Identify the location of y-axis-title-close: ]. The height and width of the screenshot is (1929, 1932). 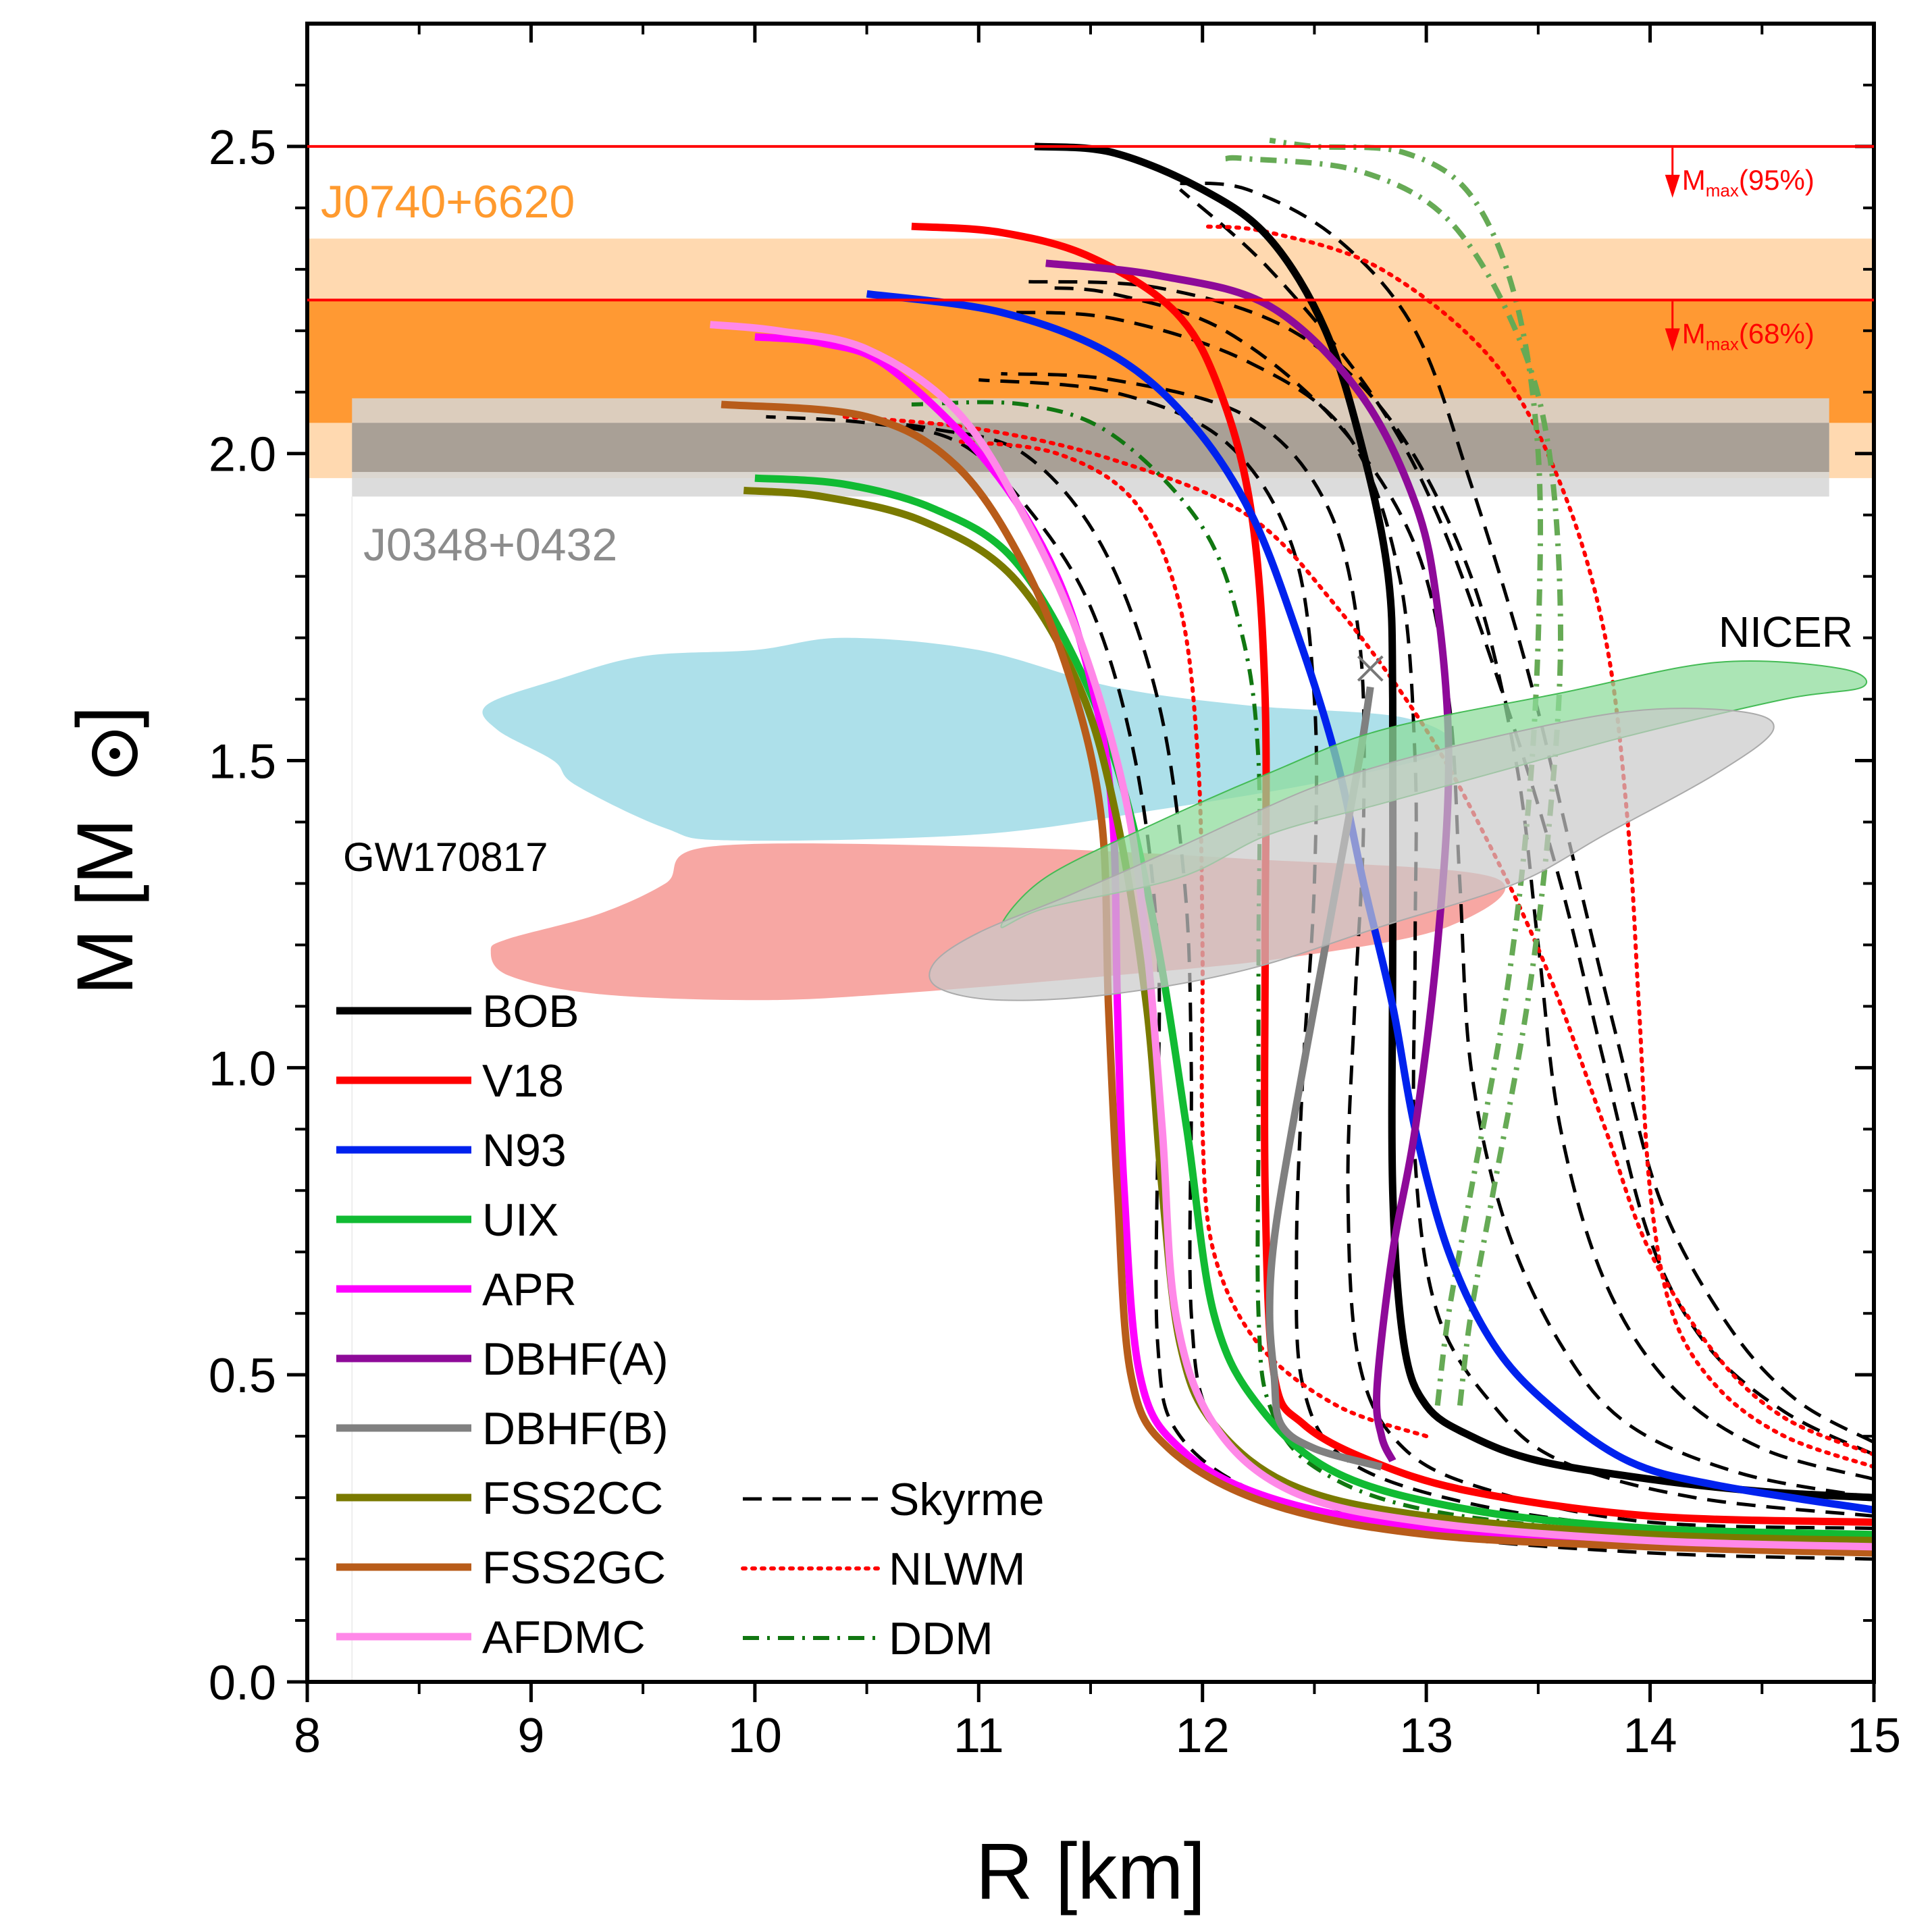
(106, 717).